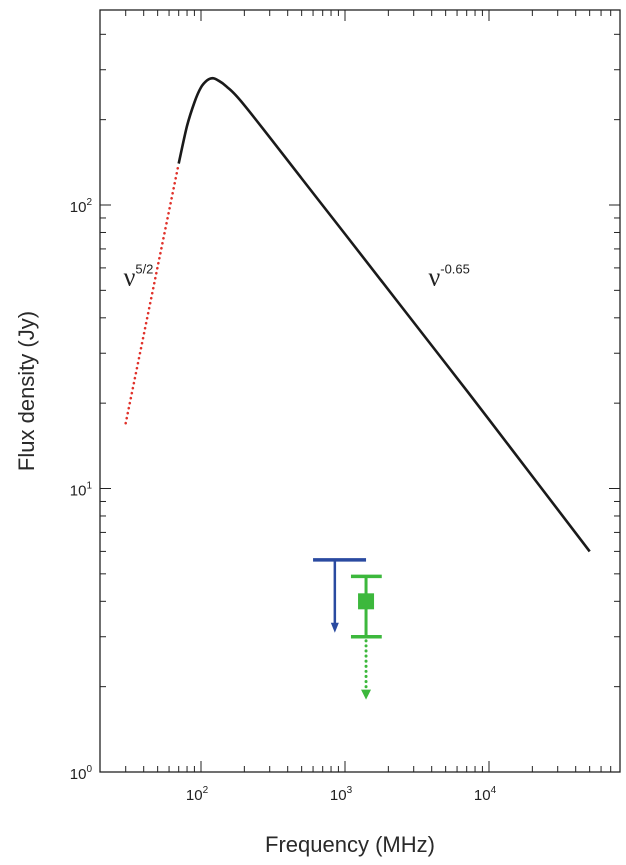 This screenshot has height=865, width=626. Describe the element at coordinates (81, 490) in the screenshot. I see `y-tick-label: 10¹` at that location.